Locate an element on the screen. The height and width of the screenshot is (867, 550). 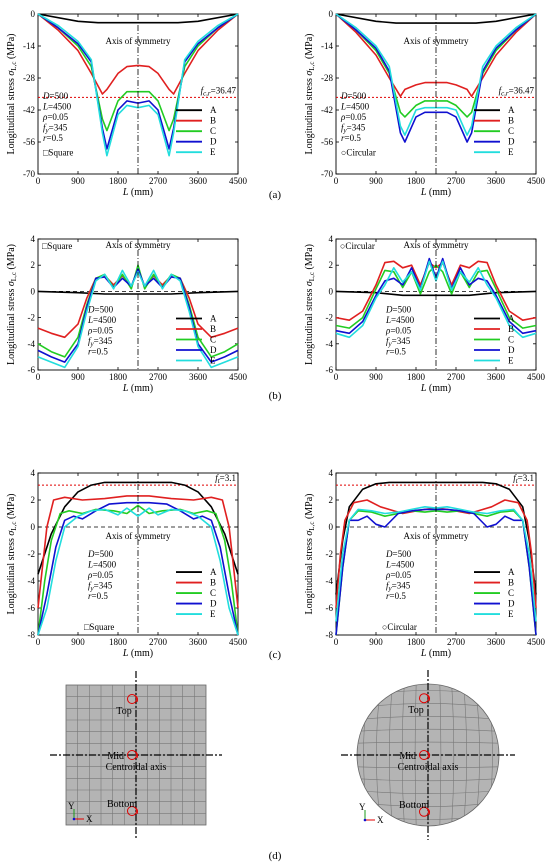
y-tick-label: -8 is located at coordinates (32, 635).